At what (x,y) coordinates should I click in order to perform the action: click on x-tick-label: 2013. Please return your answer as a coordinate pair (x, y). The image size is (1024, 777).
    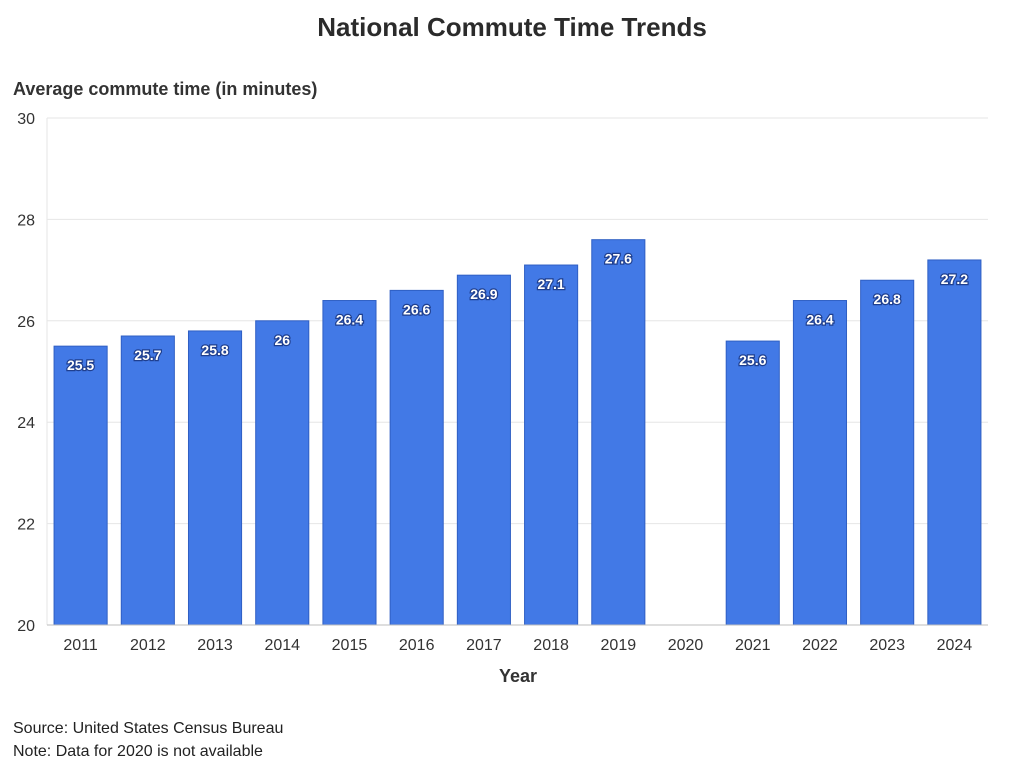
    Looking at the image, I should click on (215, 645).